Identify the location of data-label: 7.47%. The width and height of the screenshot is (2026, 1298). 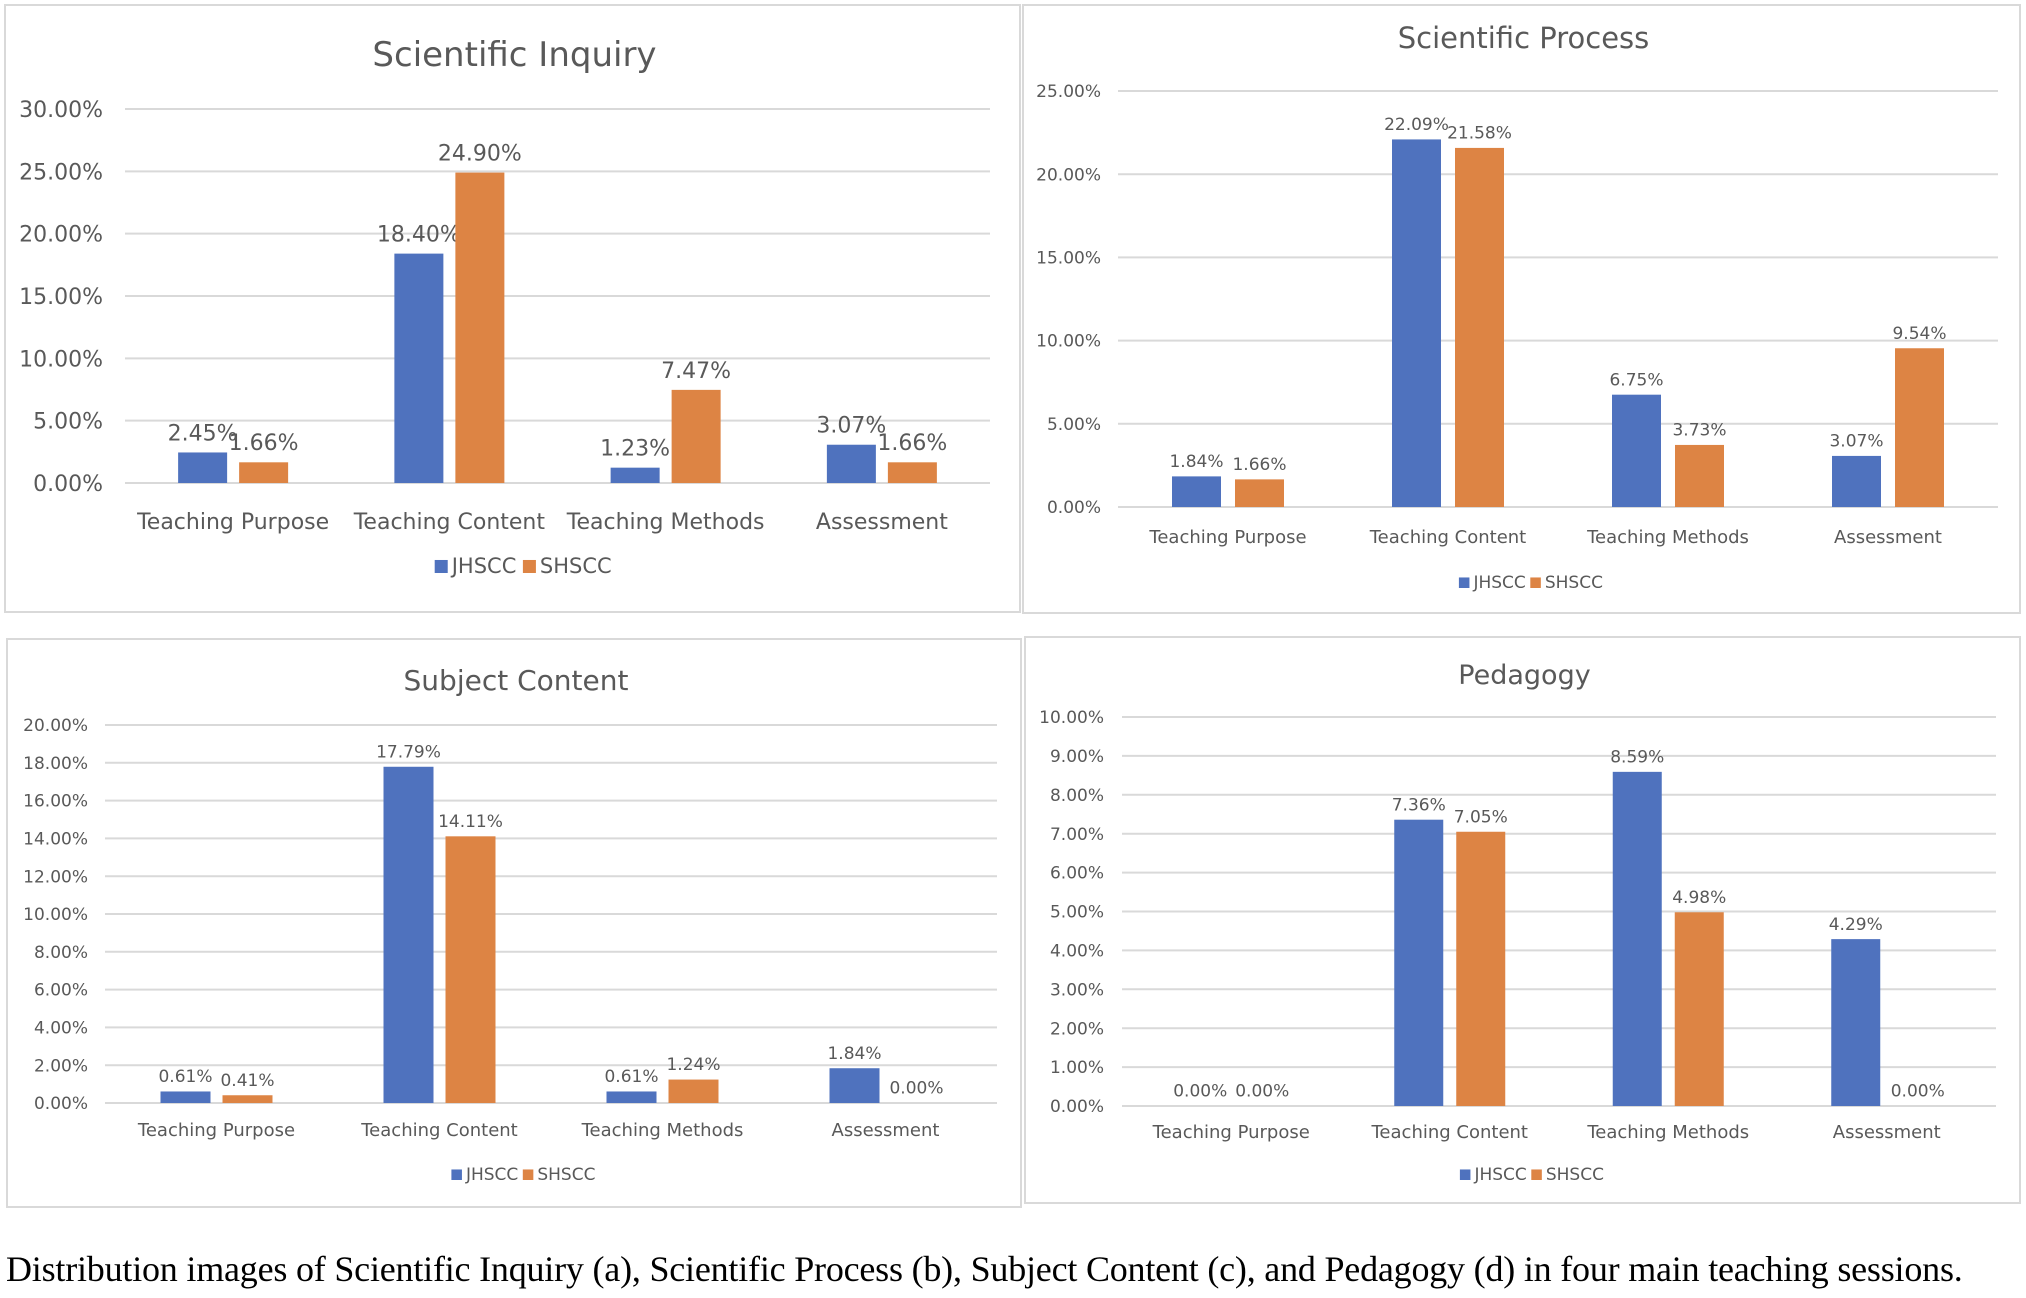
(696, 371).